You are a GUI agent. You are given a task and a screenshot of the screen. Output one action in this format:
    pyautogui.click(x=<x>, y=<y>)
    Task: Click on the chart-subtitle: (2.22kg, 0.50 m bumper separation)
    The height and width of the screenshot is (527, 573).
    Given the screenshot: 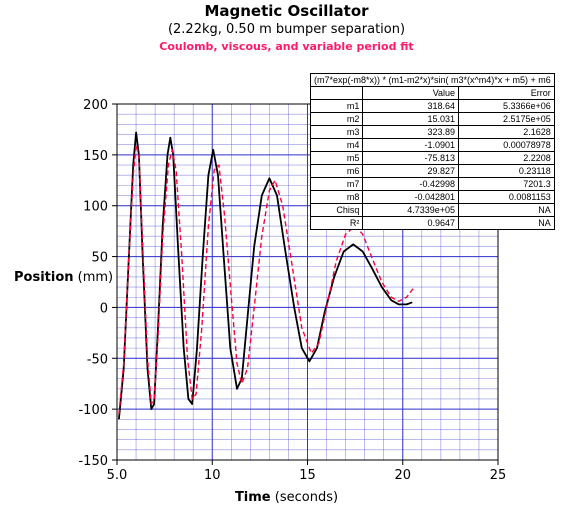 What is the action you would take?
    pyautogui.click(x=286, y=29)
    